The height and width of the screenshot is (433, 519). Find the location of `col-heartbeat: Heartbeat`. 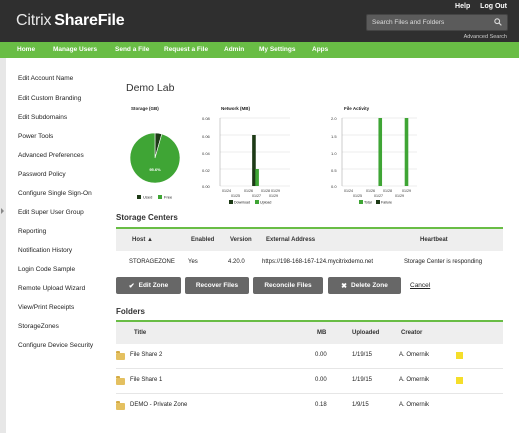

col-heartbeat: Heartbeat is located at coordinates (434, 240).